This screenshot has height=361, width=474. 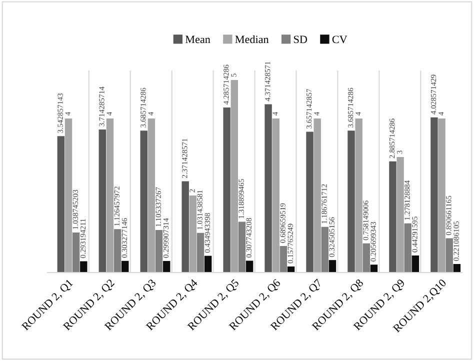 What do you see at coordinates (252, 39) in the screenshot?
I see `legend-label: Median` at bounding box center [252, 39].